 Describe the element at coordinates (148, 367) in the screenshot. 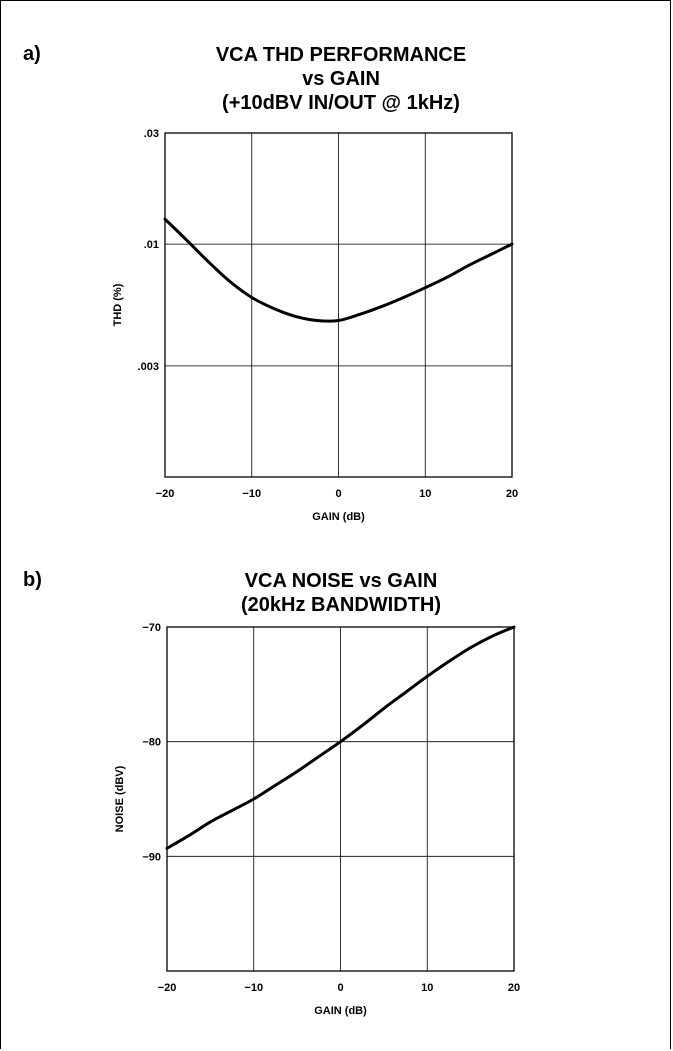

I see `chart-a-y-tick-label: .003` at that location.